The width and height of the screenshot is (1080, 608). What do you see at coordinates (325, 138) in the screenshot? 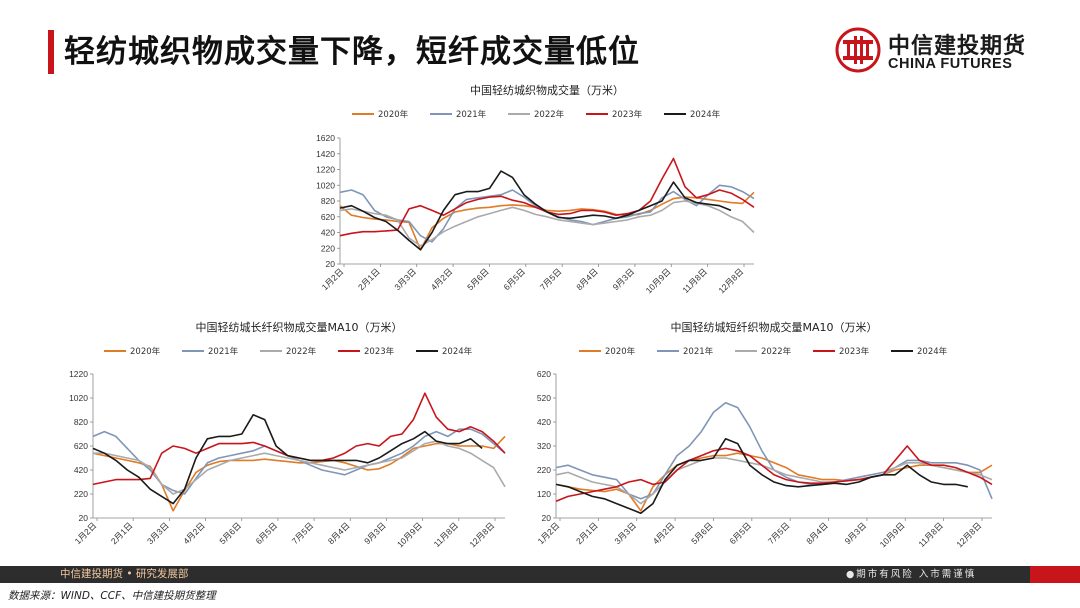
I see `y-tick-label: 1620` at bounding box center [325, 138].